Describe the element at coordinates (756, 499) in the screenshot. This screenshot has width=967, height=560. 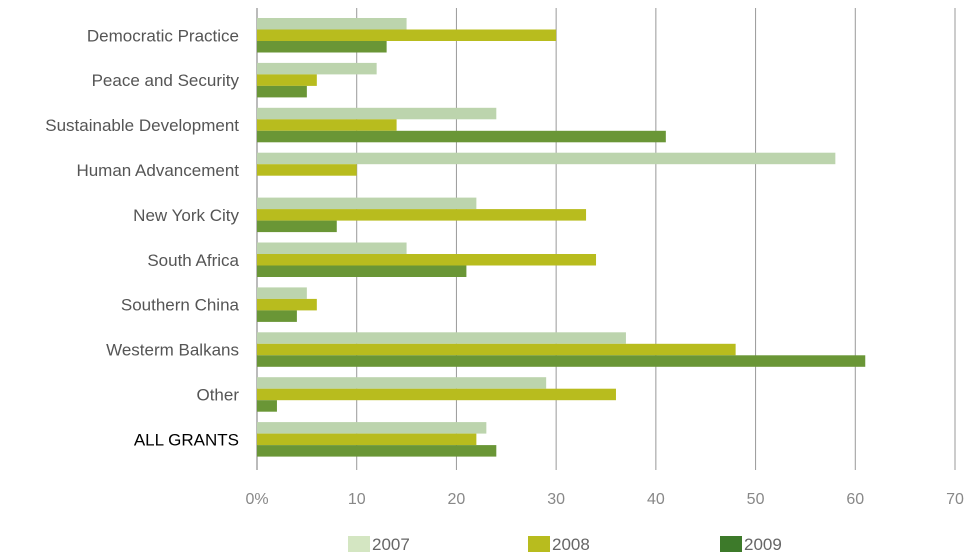
I see `x-tick-label: 50` at that location.